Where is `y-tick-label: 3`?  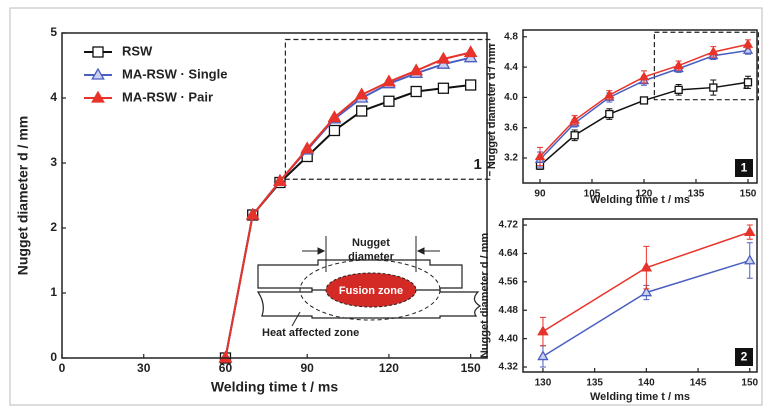 y-tick-label: 3 is located at coordinates (53, 162).